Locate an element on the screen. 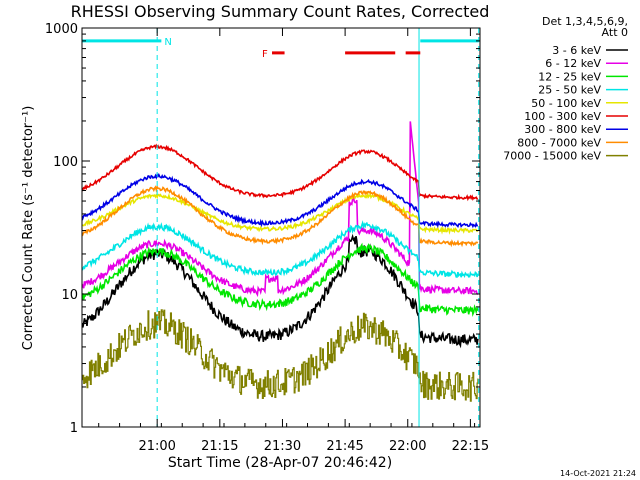 This screenshot has height=480, width=640. footer-timestamp: 14-Oct-2021 21:24 is located at coordinates (598, 473).